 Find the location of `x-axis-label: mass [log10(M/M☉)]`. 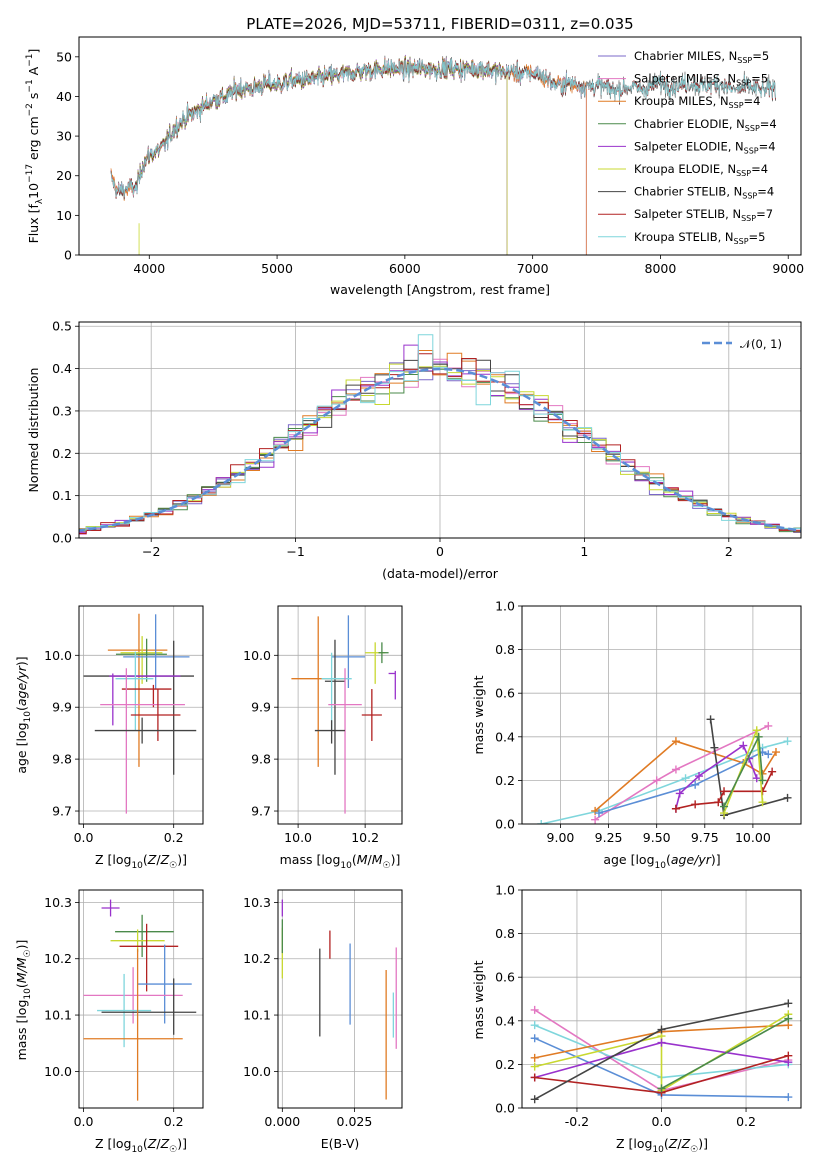

x-axis-label: mass [log10(M/M☉)] is located at coordinates (340, 861).